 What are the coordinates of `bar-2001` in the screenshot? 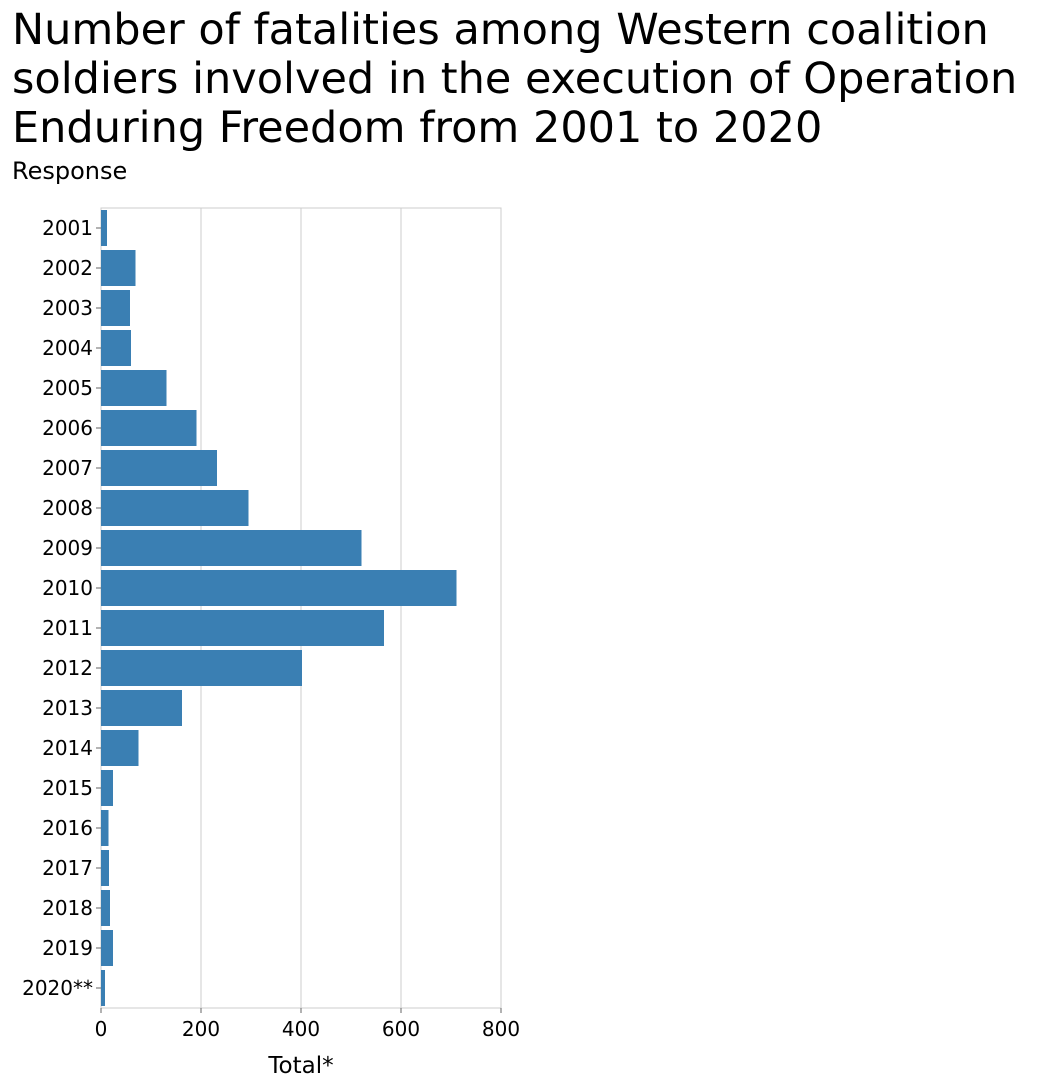 It's located at (104, 228).